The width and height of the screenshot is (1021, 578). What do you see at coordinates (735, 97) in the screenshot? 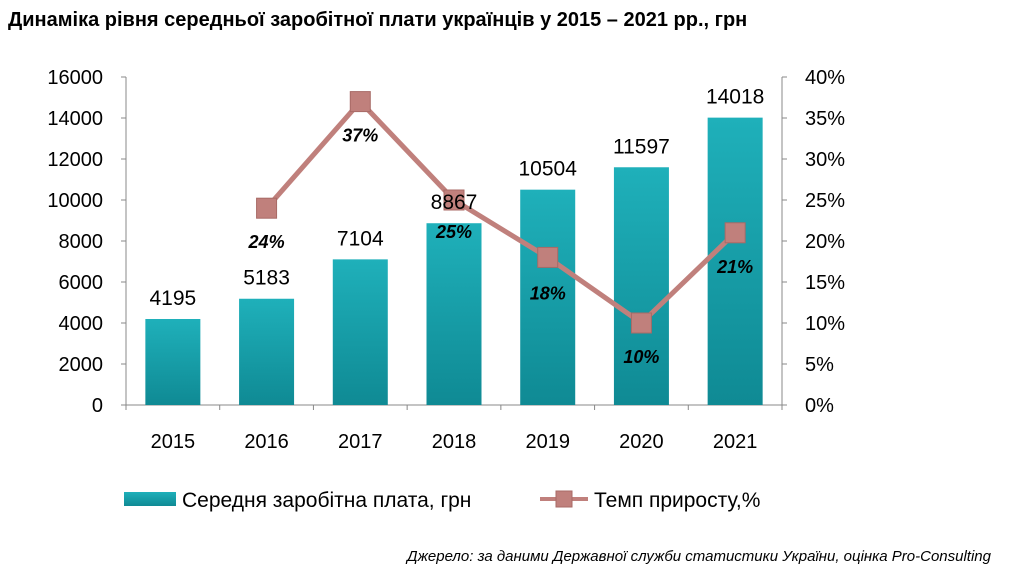
I see `bar-value-label: 14018` at bounding box center [735, 97].